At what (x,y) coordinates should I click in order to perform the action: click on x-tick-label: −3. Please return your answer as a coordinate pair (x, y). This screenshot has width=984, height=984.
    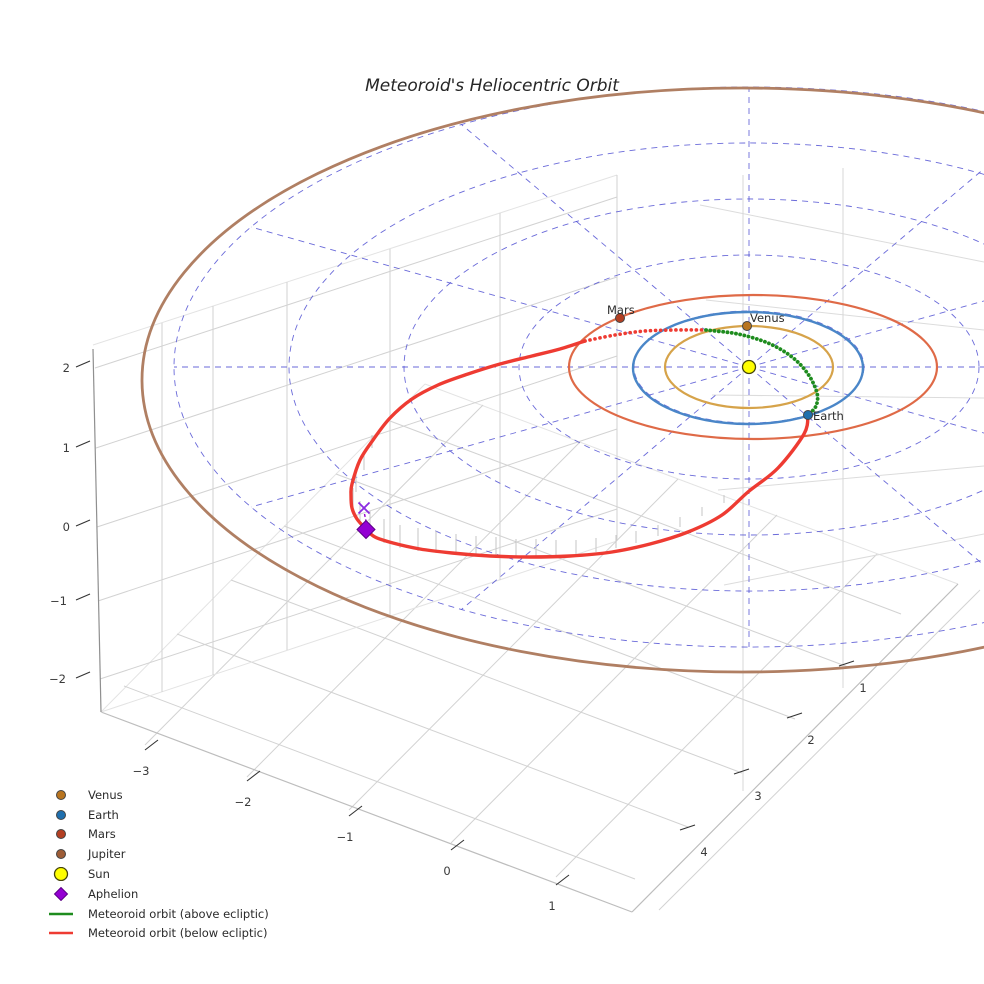
    Looking at the image, I should click on (141, 771).